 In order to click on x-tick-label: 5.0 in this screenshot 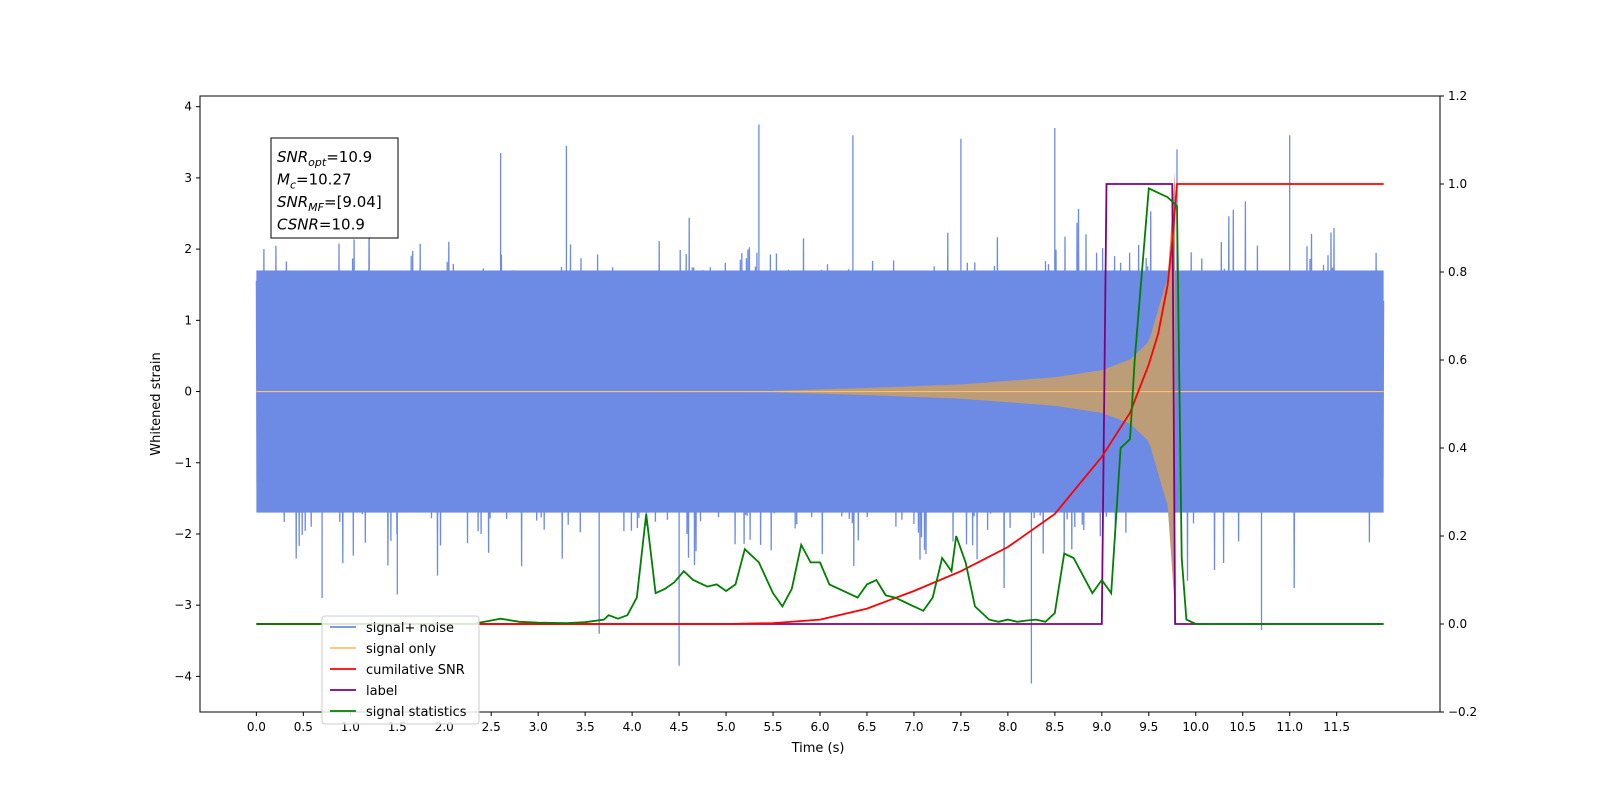, I will do `click(726, 727)`.